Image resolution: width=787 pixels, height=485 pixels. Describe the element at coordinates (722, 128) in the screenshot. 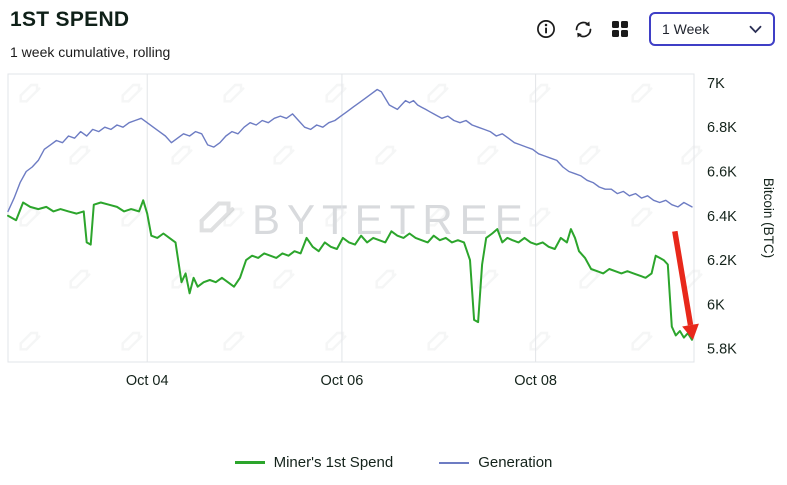

I see `svg-text: 6.8K` at that location.